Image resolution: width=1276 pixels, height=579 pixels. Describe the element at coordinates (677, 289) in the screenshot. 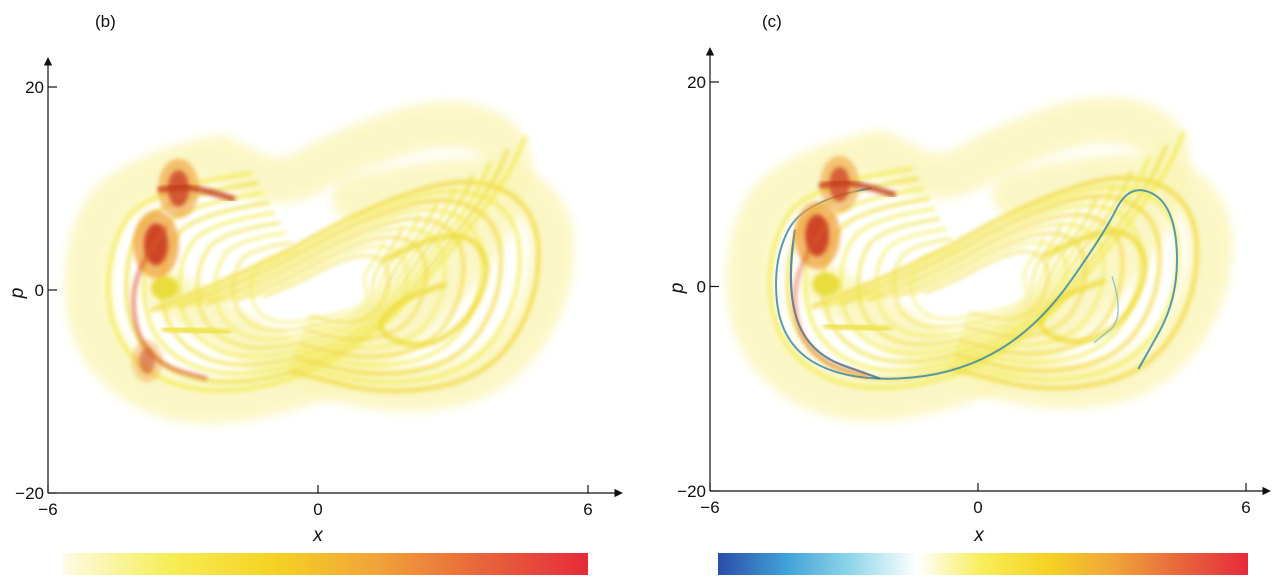

I see `y-axis-label-c: p` at that location.